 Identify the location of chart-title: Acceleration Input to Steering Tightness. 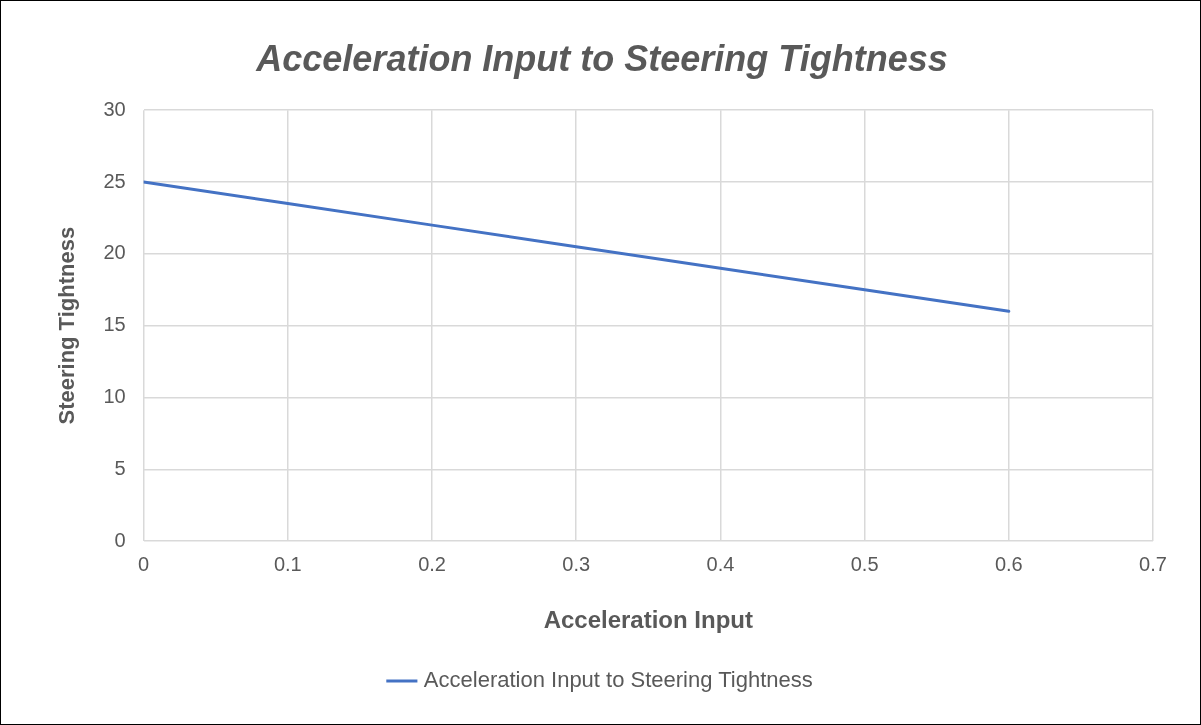
(601, 58).